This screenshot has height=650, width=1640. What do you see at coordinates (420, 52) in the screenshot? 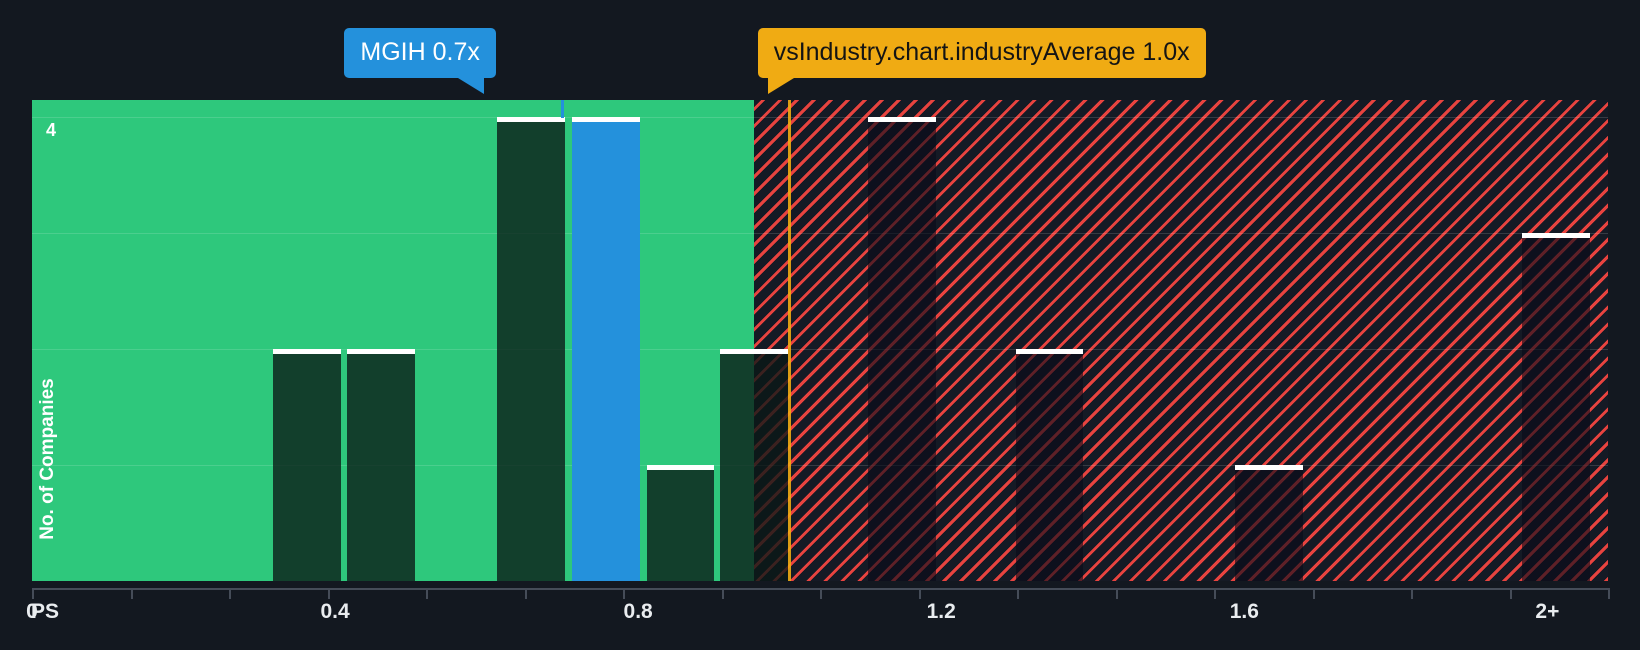
I see `company-tooltip-label: MGIH 0.7x` at bounding box center [420, 52].